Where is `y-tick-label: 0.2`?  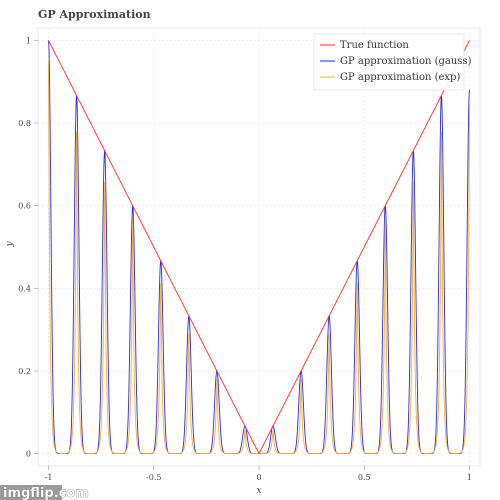
y-tick-label: 0.2 is located at coordinates (24, 371).